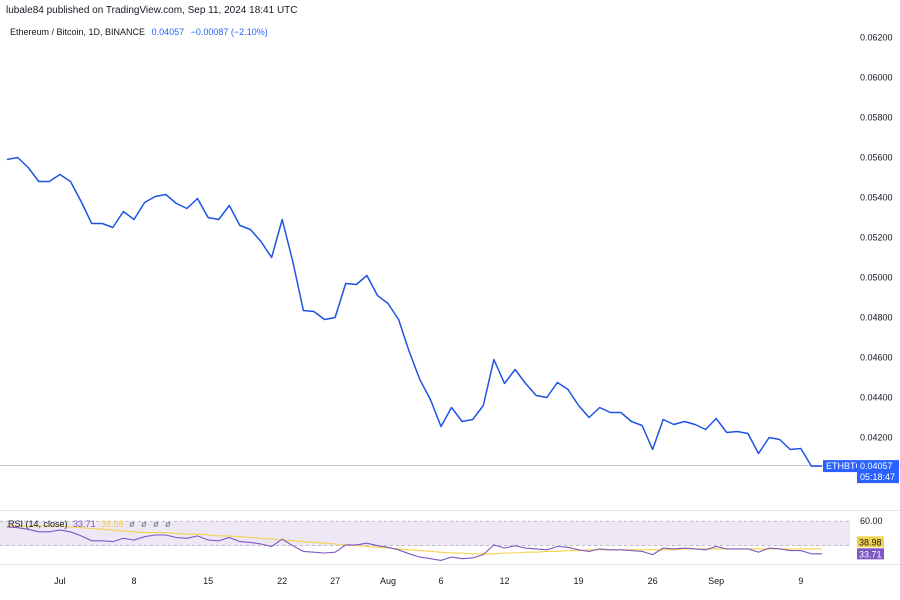 The width and height of the screenshot is (900, 600). I want to click on rsi-band, so click(425, 533).